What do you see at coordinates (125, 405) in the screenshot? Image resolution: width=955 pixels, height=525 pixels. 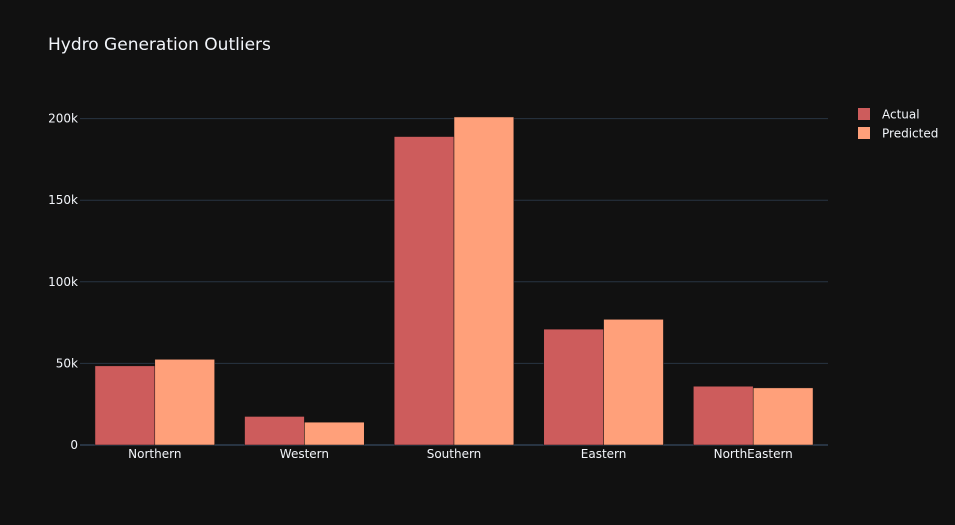 I see `bar-actual-northern` at bounding box center [125, 405].